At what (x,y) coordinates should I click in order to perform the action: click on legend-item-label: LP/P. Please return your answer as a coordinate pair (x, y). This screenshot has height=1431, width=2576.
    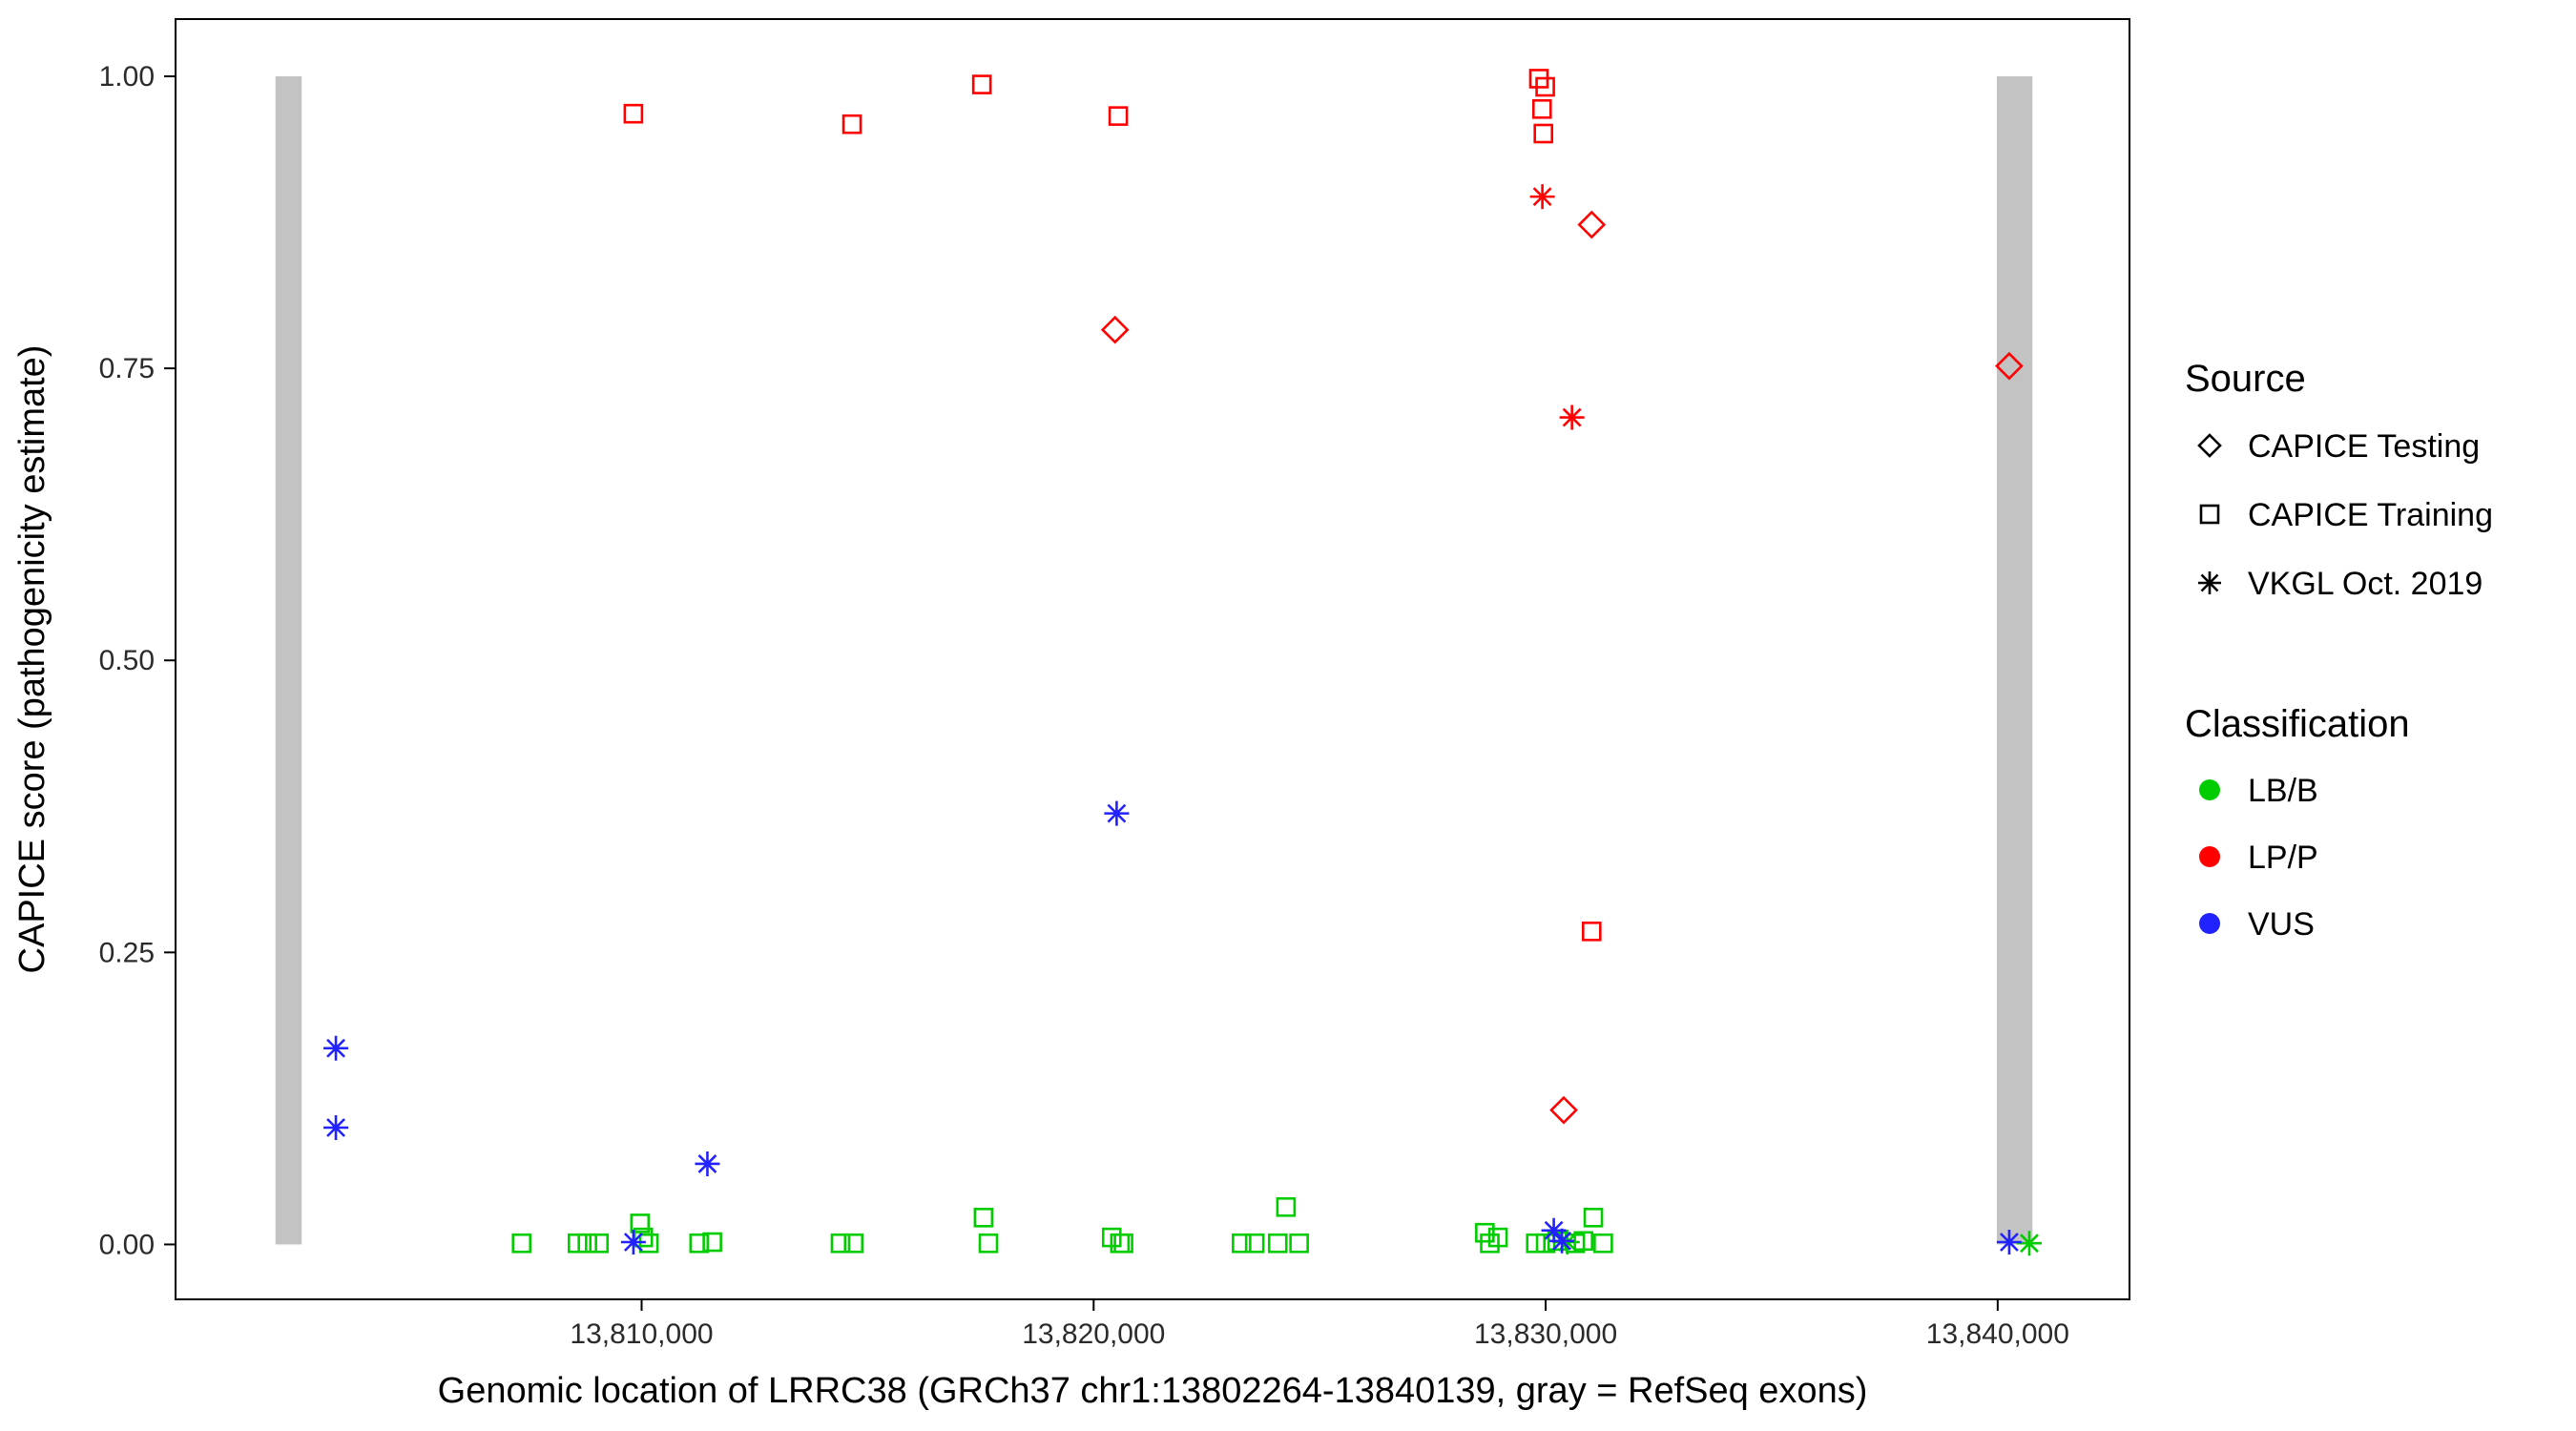
    Looking at the image, I should click on (2283, 858).